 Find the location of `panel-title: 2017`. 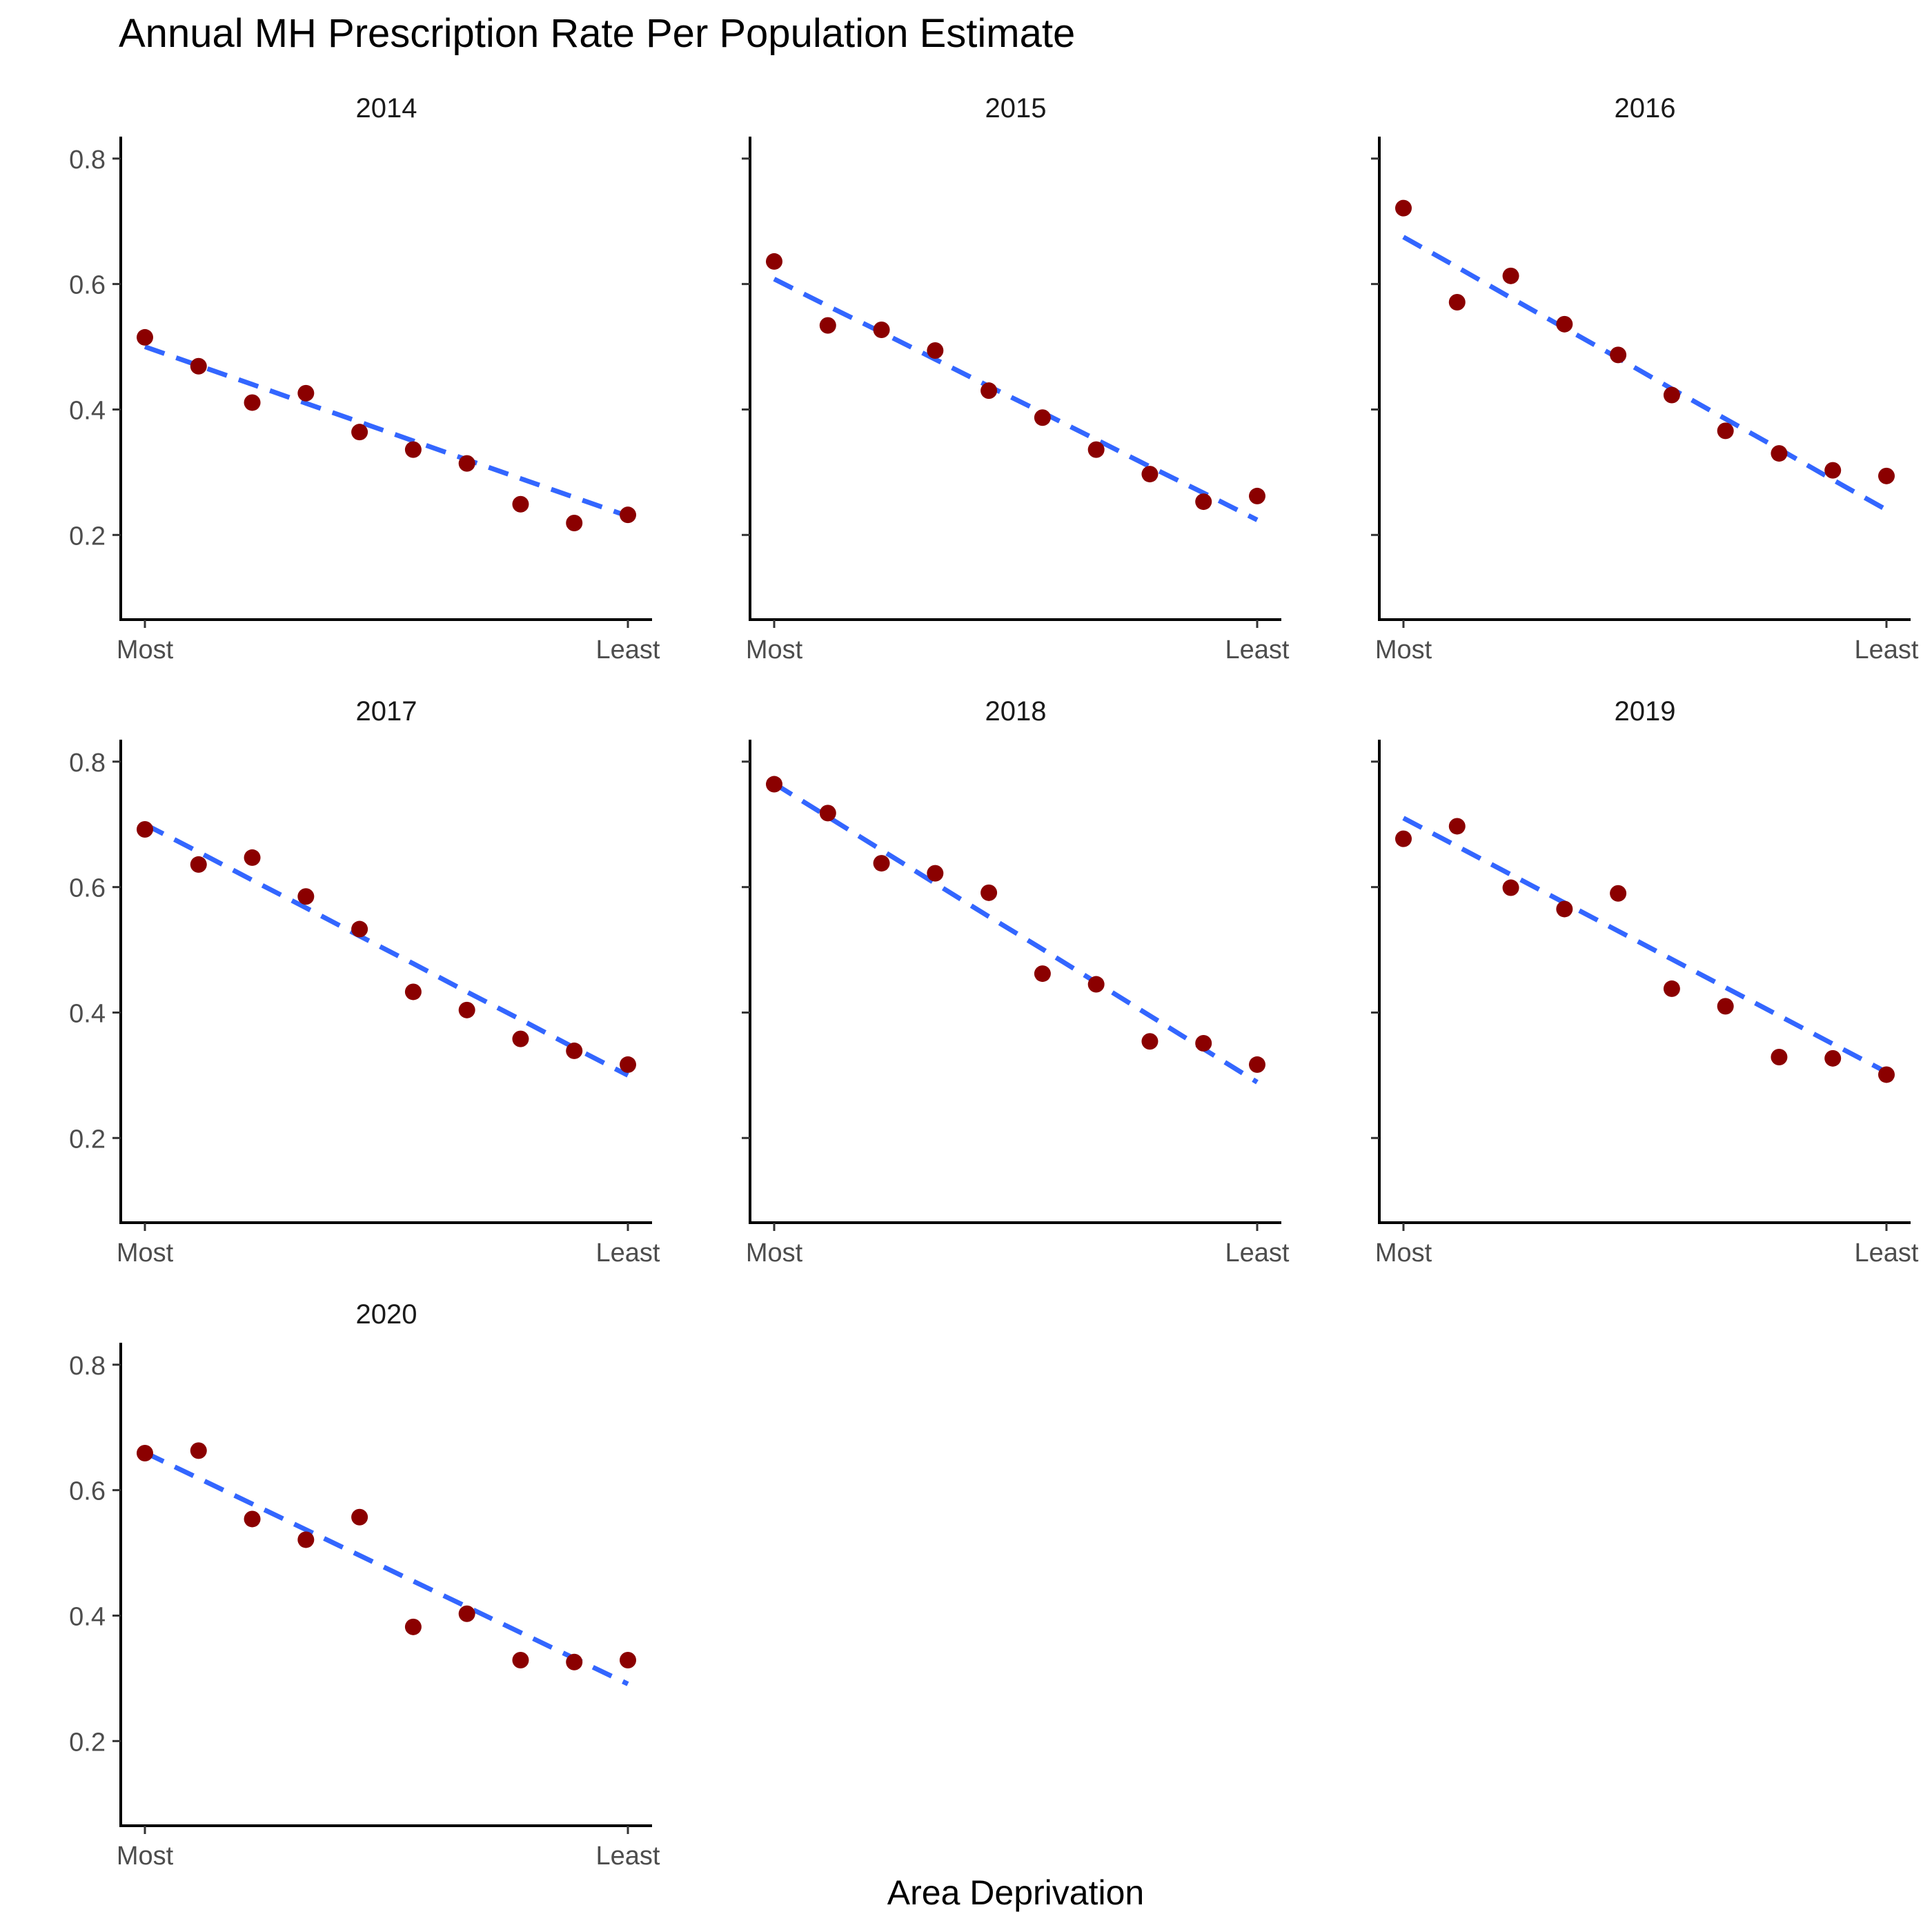

panel-title: 2017 is located at coordinates (386, 711).